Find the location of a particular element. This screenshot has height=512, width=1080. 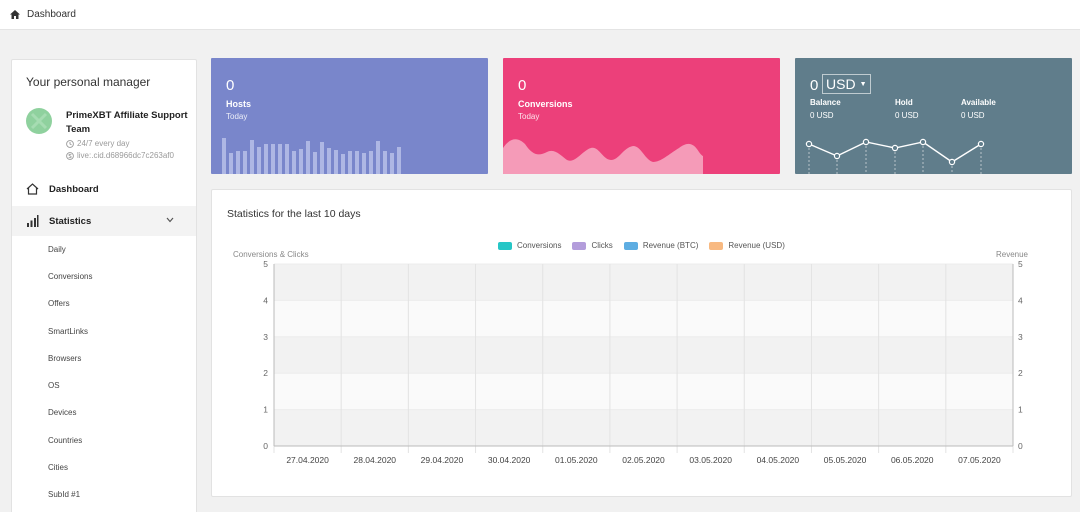

y-tick-label-right: 3 is located at coordinates (1020, 337).